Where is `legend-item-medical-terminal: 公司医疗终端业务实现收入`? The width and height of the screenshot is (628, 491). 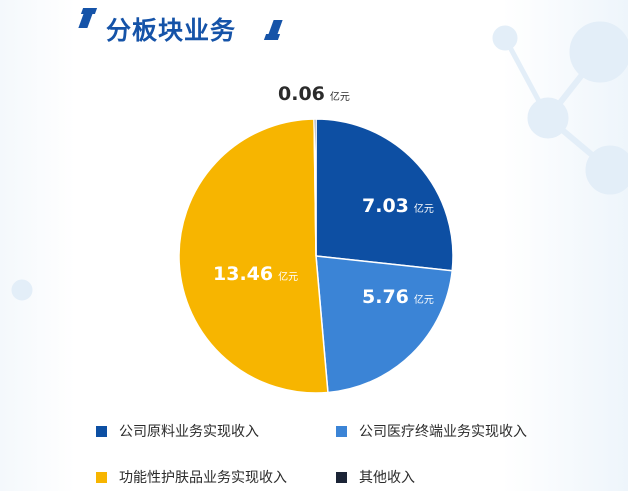 legend-item-medical-terminal: 公司医疗终端业务实现收入 is located at coordinates (431, 431).